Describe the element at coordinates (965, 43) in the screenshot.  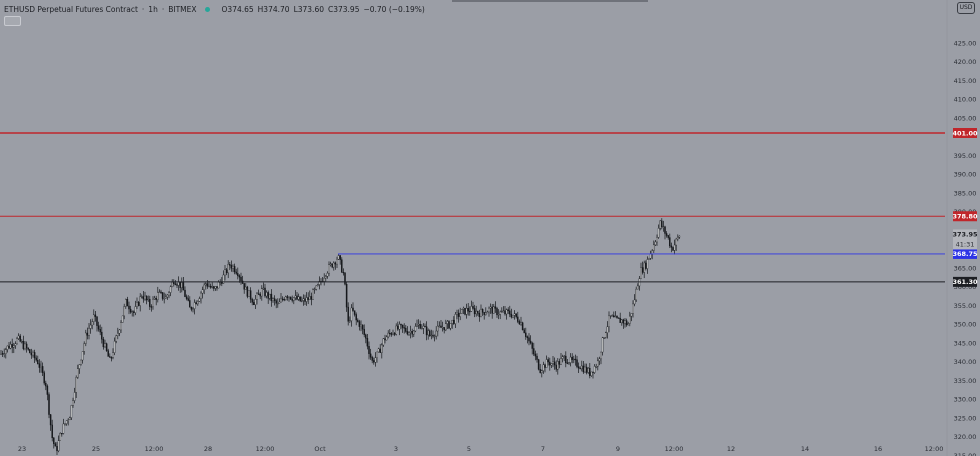
I see `y-tick-label: 425.00` at that location.